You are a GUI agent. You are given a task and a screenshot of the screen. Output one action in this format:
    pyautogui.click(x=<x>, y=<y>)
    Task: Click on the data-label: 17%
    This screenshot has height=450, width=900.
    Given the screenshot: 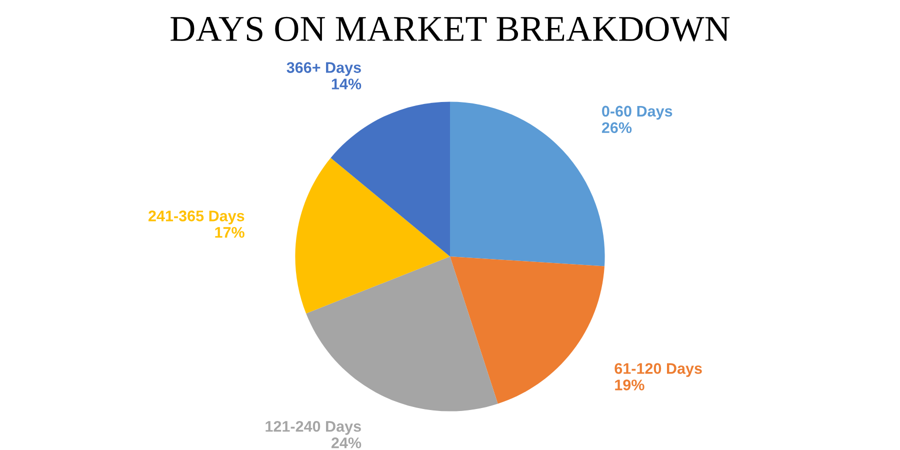 What is the action you would take?
    pyautogui.click(x=229, y=232)
    